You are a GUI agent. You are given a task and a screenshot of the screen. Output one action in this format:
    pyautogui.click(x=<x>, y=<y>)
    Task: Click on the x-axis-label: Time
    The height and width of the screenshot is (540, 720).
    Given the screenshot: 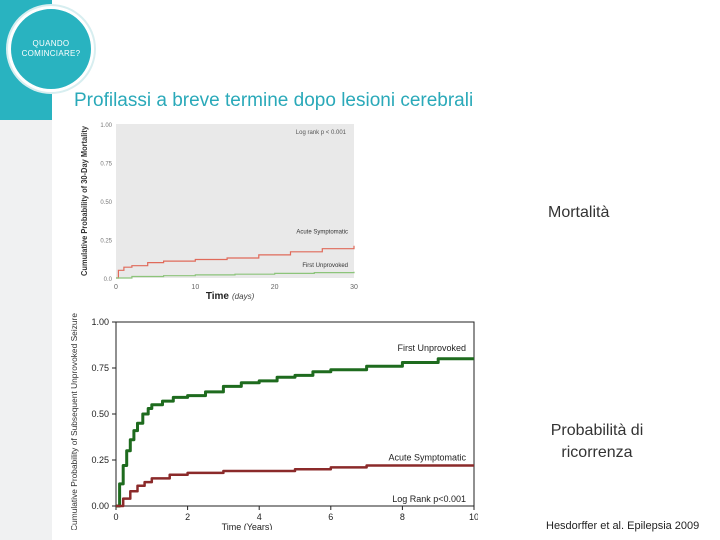 What is the action you would take?
    pyautogui.click(x=218, y=296)
    